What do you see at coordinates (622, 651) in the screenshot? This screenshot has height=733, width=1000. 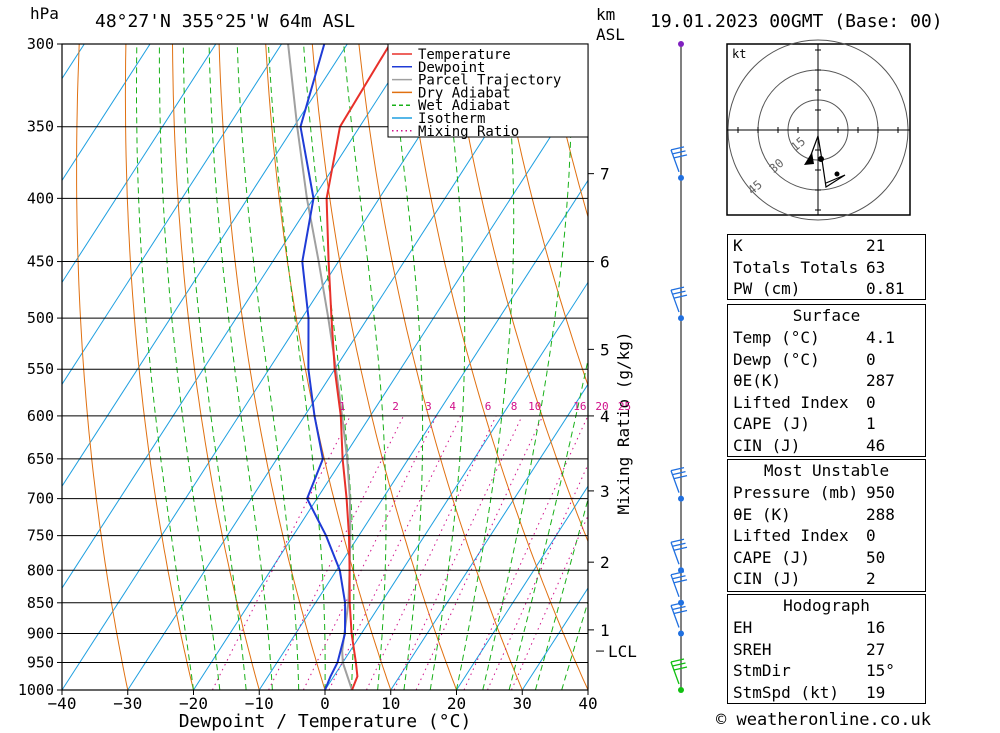 I see `lcl-label: LCL` at bounding box center [622, 651].